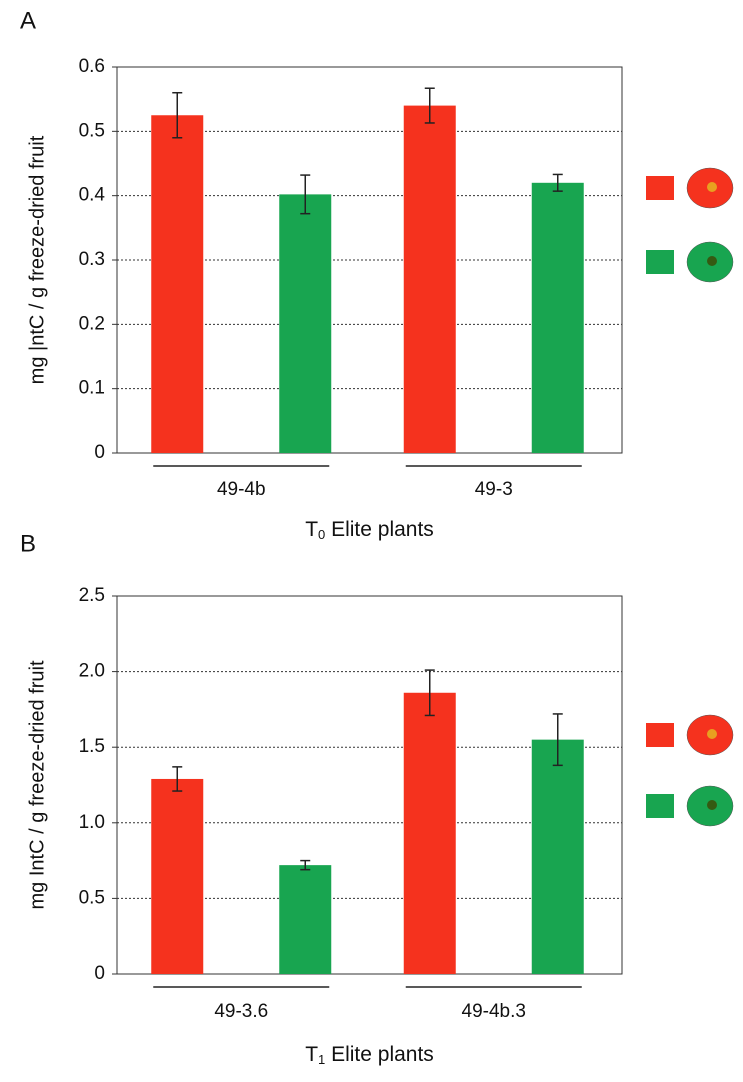 This screenshot has width=743, height=1082. What do you see at coordinates (37, 784) in the screenshot?
I see `y-axis-label: mg IntC / g freeze-dried fruit` at bounding box center [37, 784].